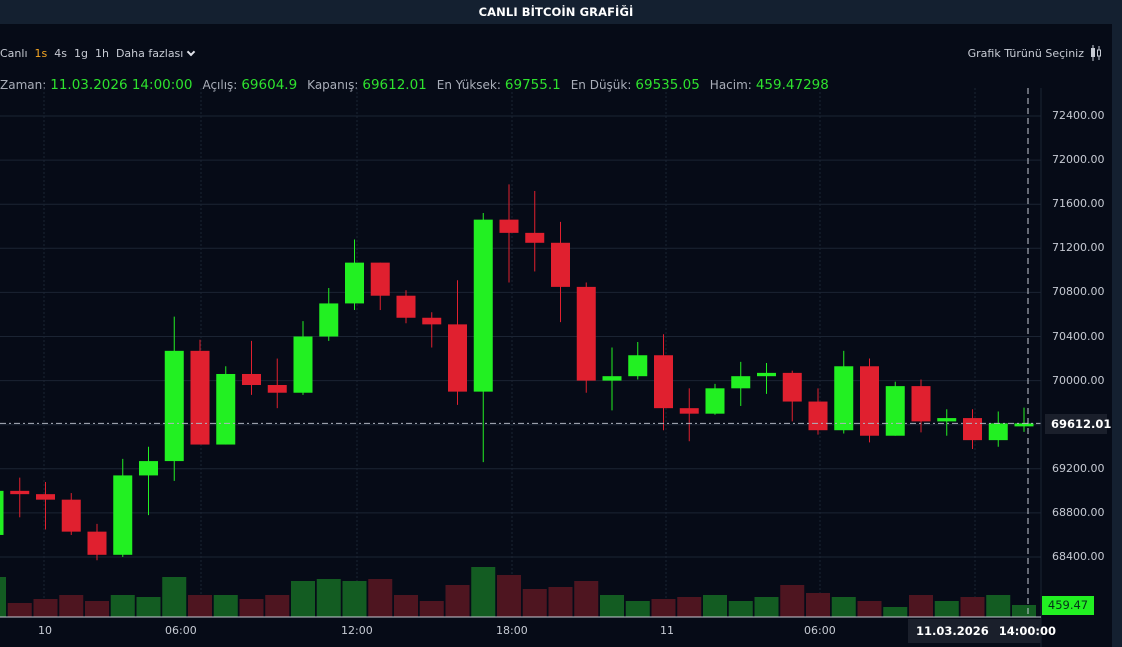 Image resolution: width=1122 pixels, height=647 pixels. Describe the element at coordinates (149, 53) in the screenshot. I see `more-label: Daha fazlası` at that location.